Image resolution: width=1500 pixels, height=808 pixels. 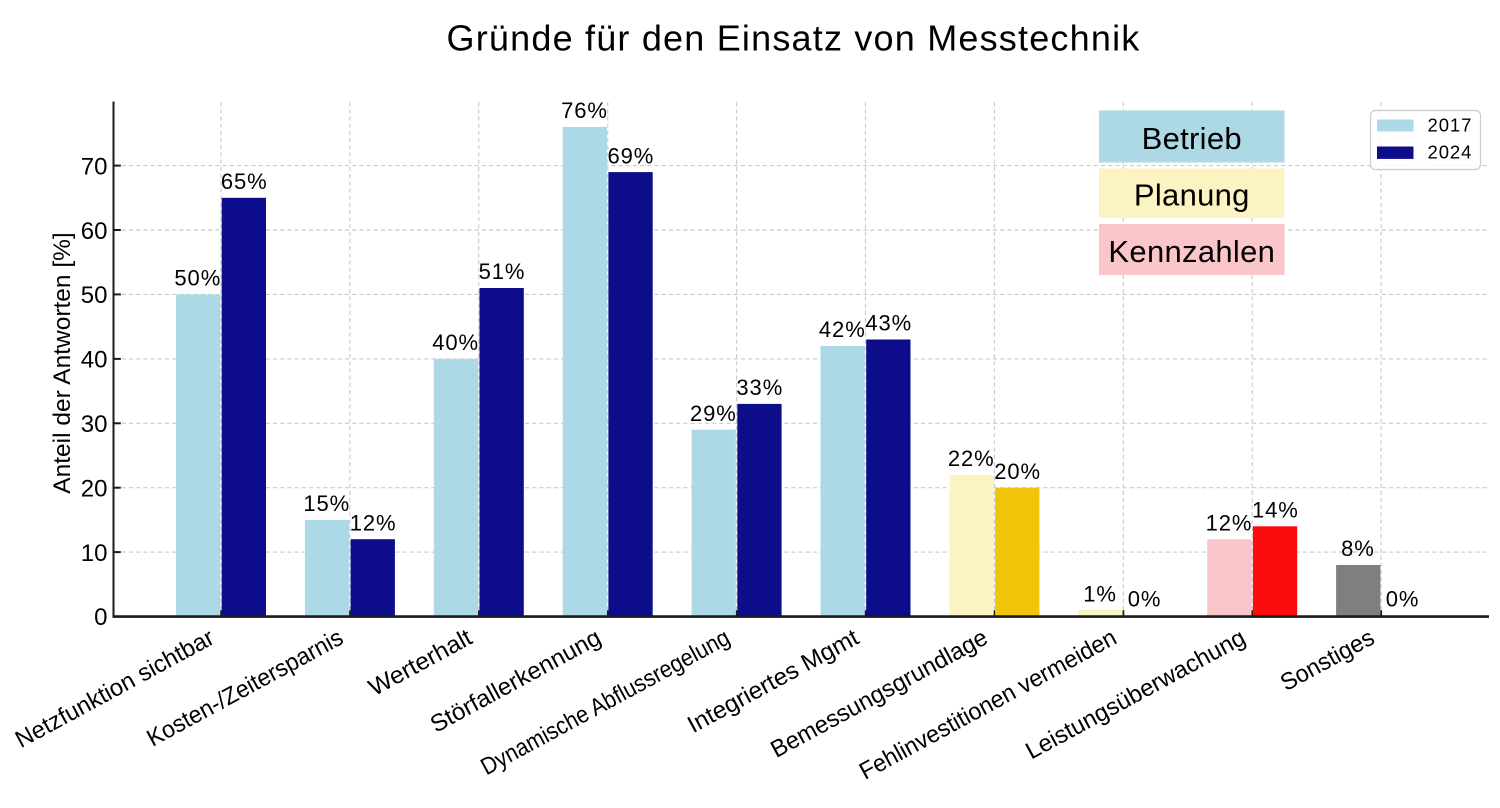 I want to click on svg-text: 22%, so click(x=971, y=458).